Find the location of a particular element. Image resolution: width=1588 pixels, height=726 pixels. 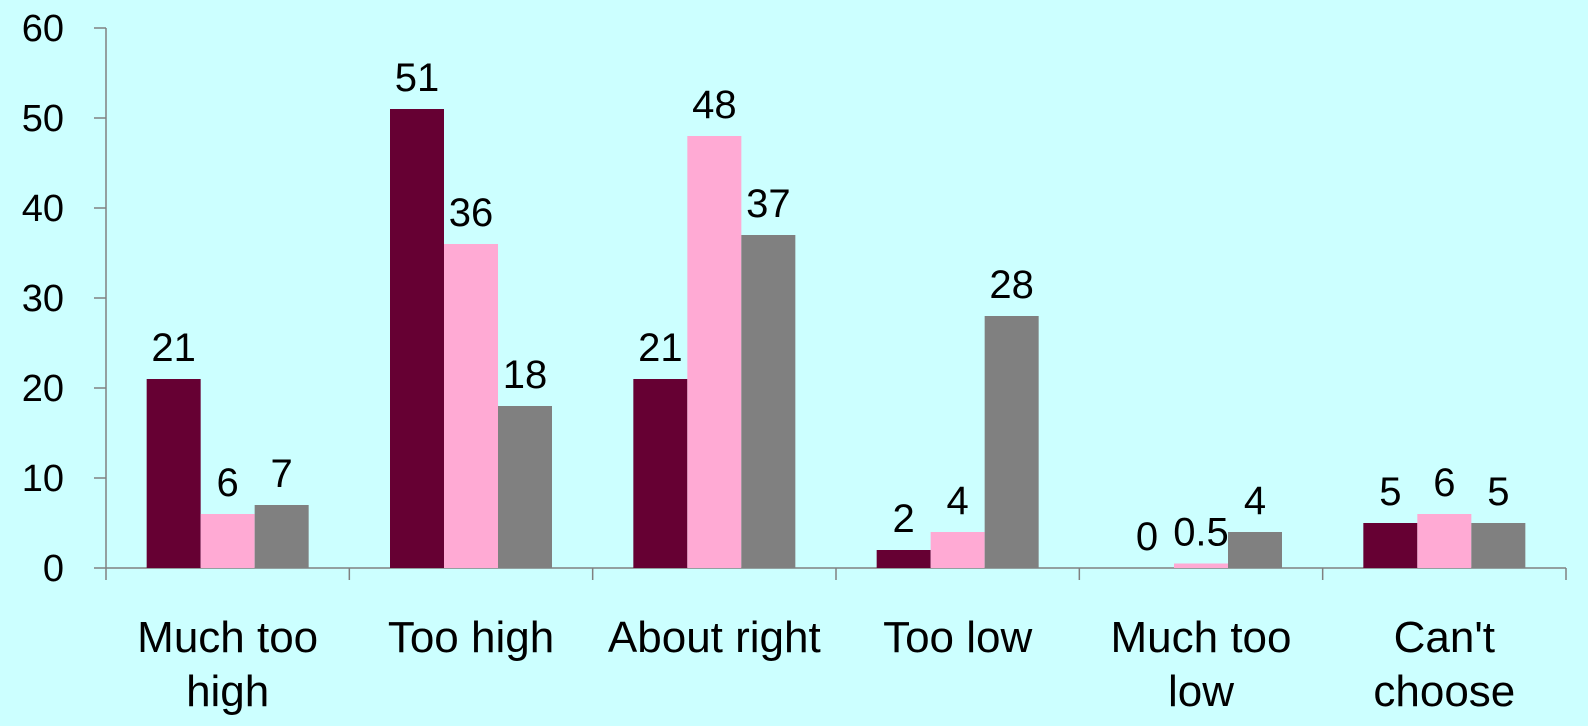

data-label: 0.5 is located at coordinates (1201, 533).